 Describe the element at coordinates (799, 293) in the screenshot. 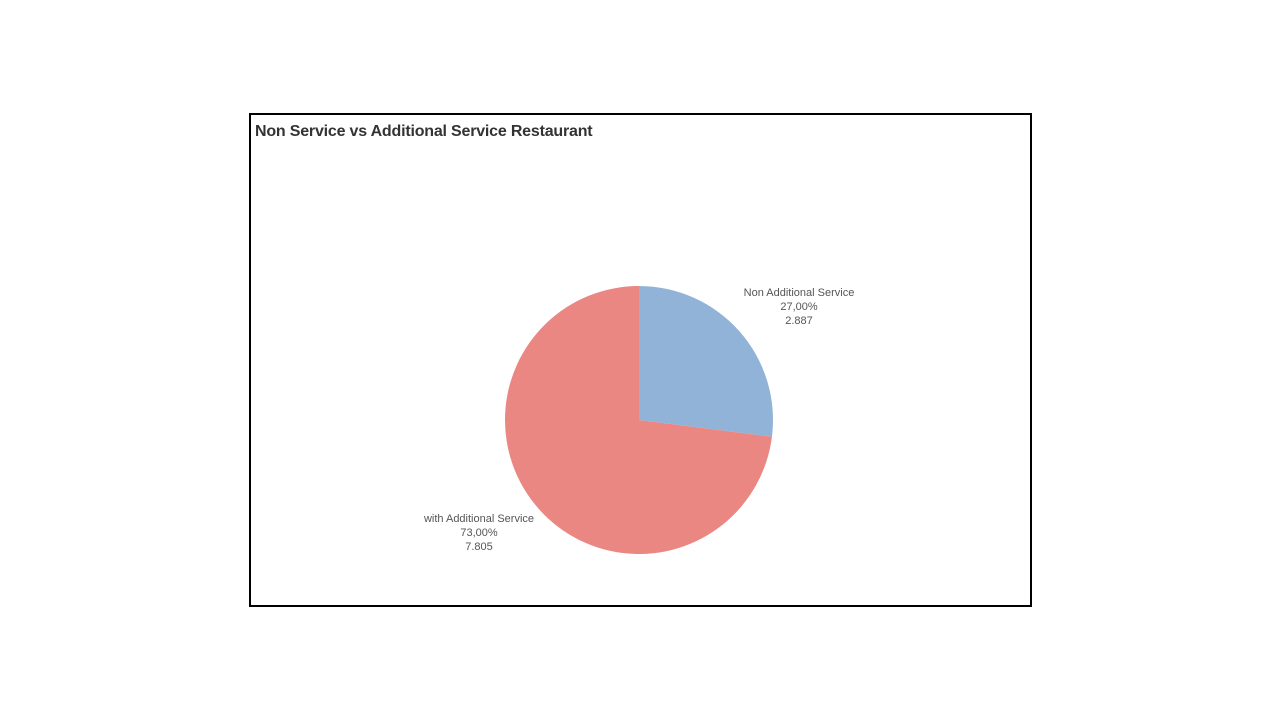

I see `slice-label-name: Non Additional Service` at that location.